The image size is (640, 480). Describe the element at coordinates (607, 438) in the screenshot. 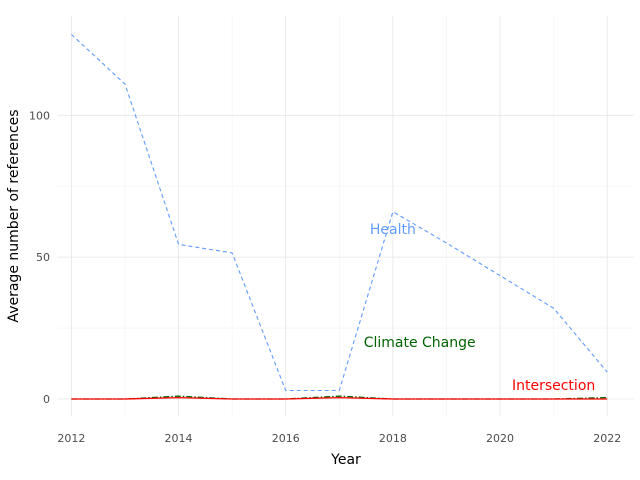

I see `x-tick-label: 2022` at that location.